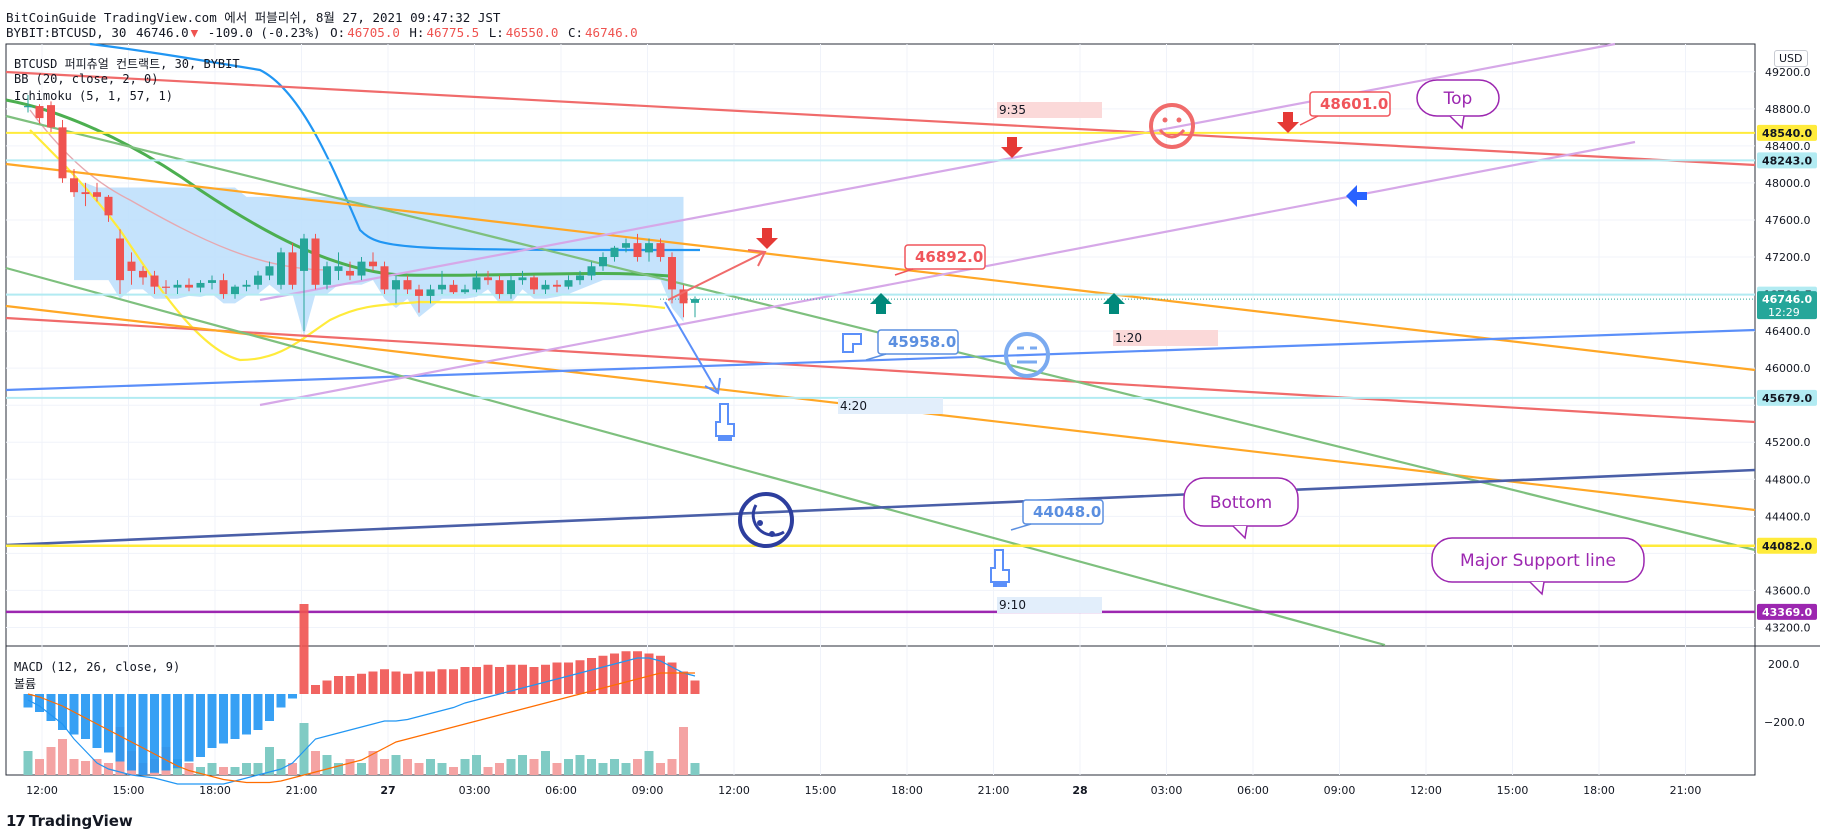 The width and height of the screenshot is (1828, 840). I want to click on left-arrow-icon, so click(1356, 196).